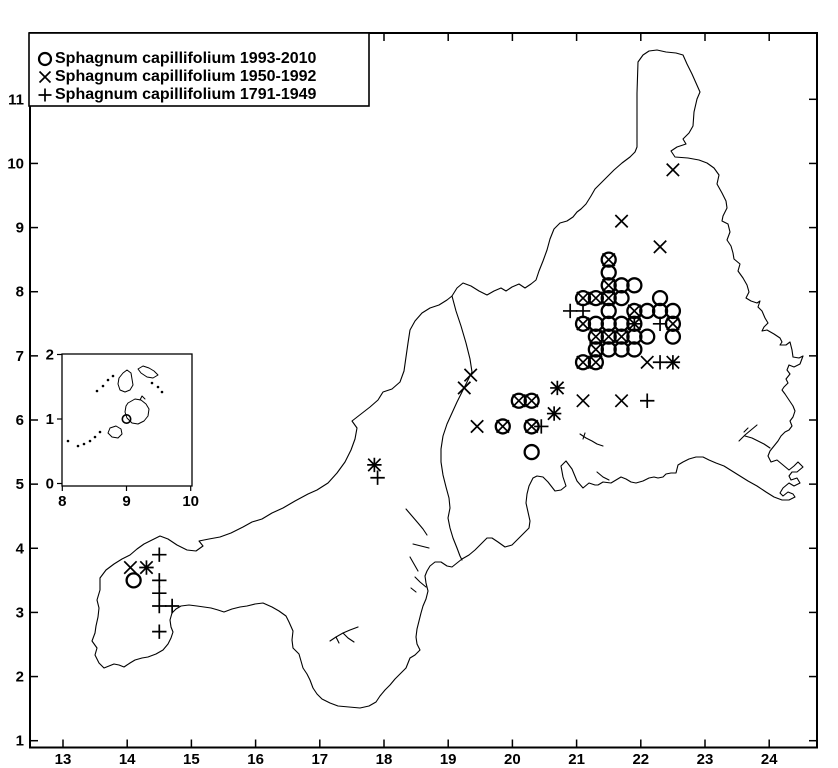 This screenshot has height=768, width=838. What do you see at coordinates (20, 612) in the screenshot?
I see `y-tick-label: 3` at bounding box center [20, 612].